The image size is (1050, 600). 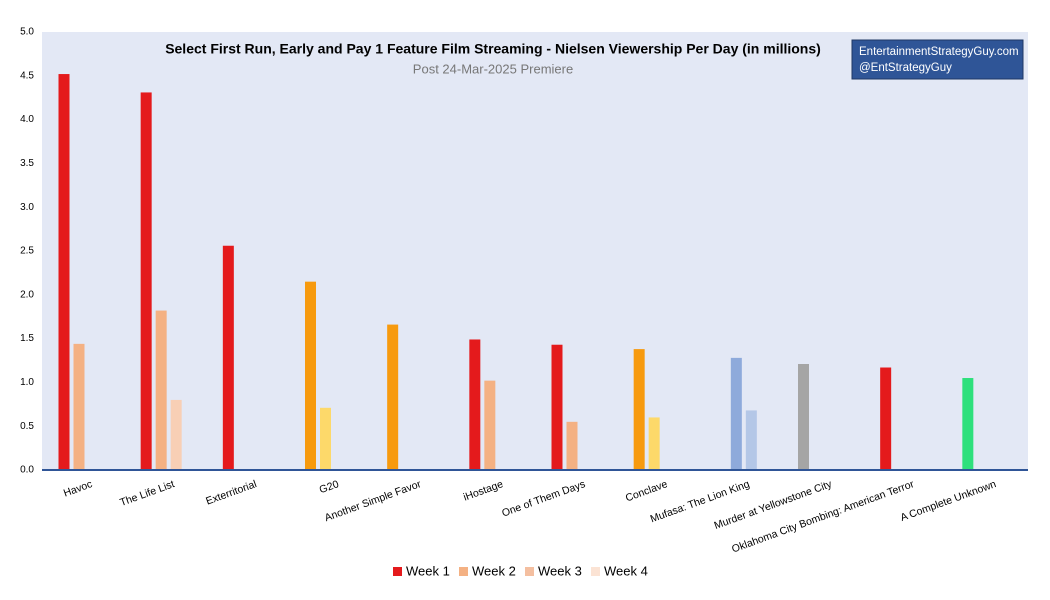 What do you see at coordinates (905, 68) in the screenshot?
I see `watermark: @EntStrategyGuy` at bounding box center [905, 68].